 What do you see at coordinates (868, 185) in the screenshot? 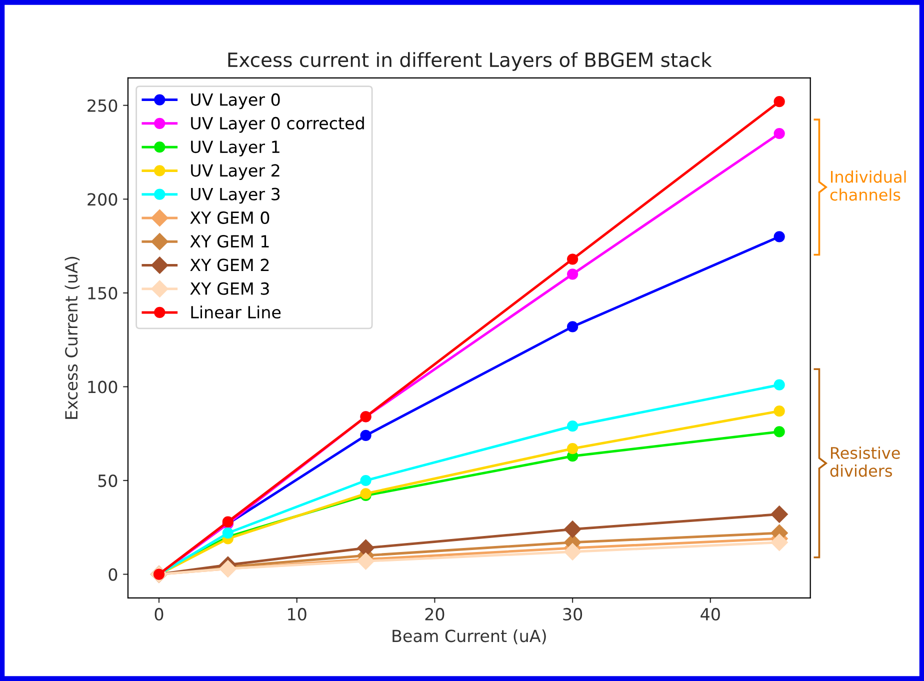
I see `text: Individual channels` at bounding box center [868, 185].